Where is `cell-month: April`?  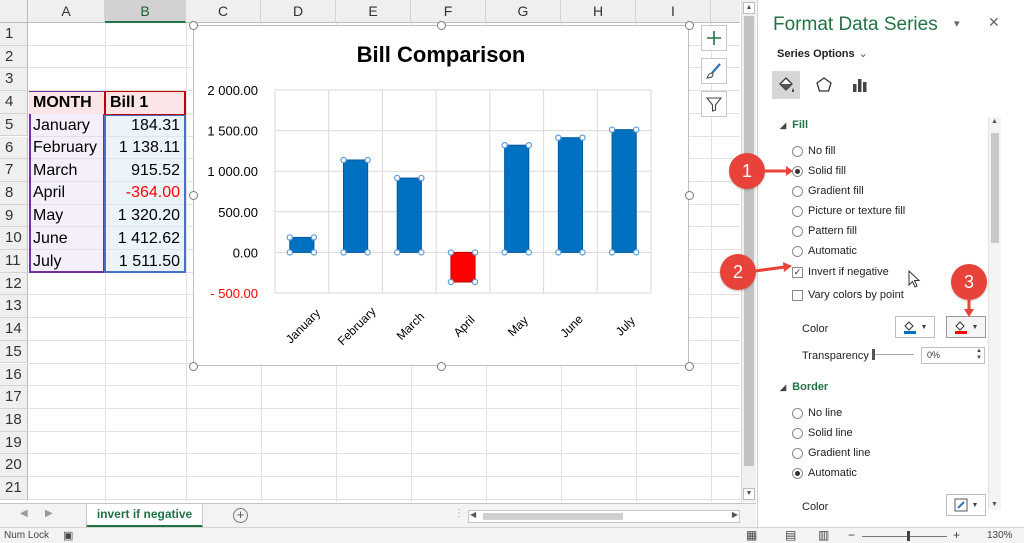 cell-month: April is located at coordinates (49, 192).